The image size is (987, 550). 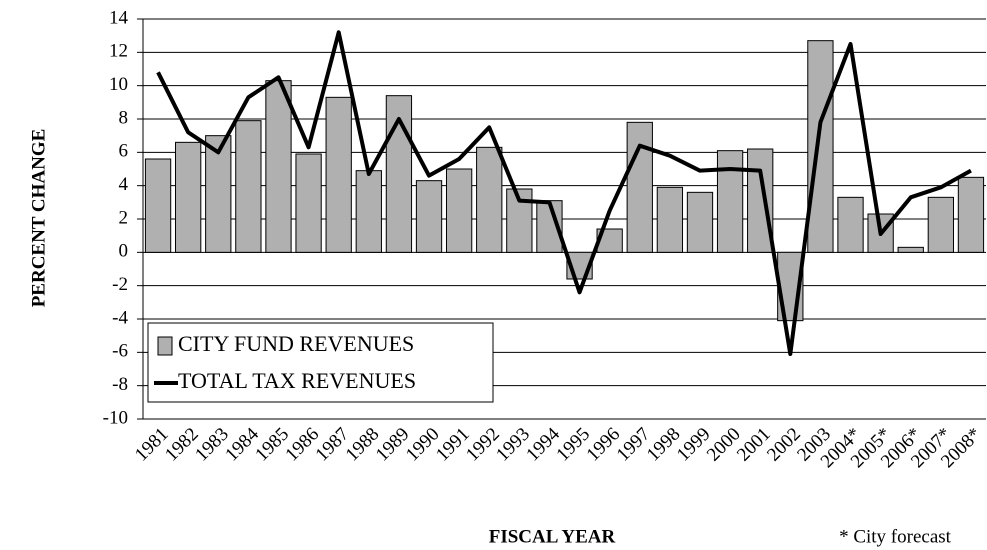 I want to click on y-tick-label: -10, so click(x=115, y=417).